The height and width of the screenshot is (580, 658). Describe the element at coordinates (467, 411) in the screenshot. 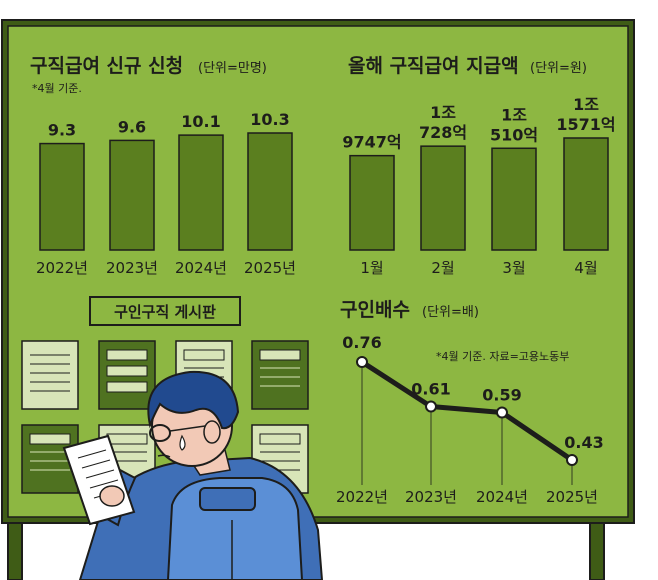

I see `series-line` at that location.